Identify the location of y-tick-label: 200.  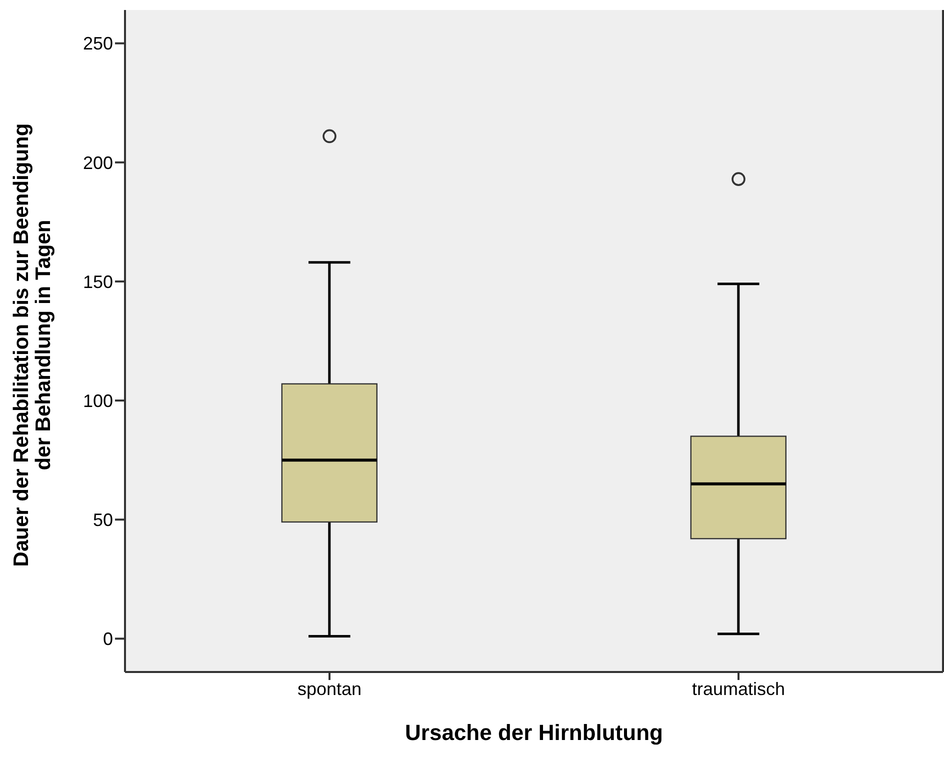
(97, 162).